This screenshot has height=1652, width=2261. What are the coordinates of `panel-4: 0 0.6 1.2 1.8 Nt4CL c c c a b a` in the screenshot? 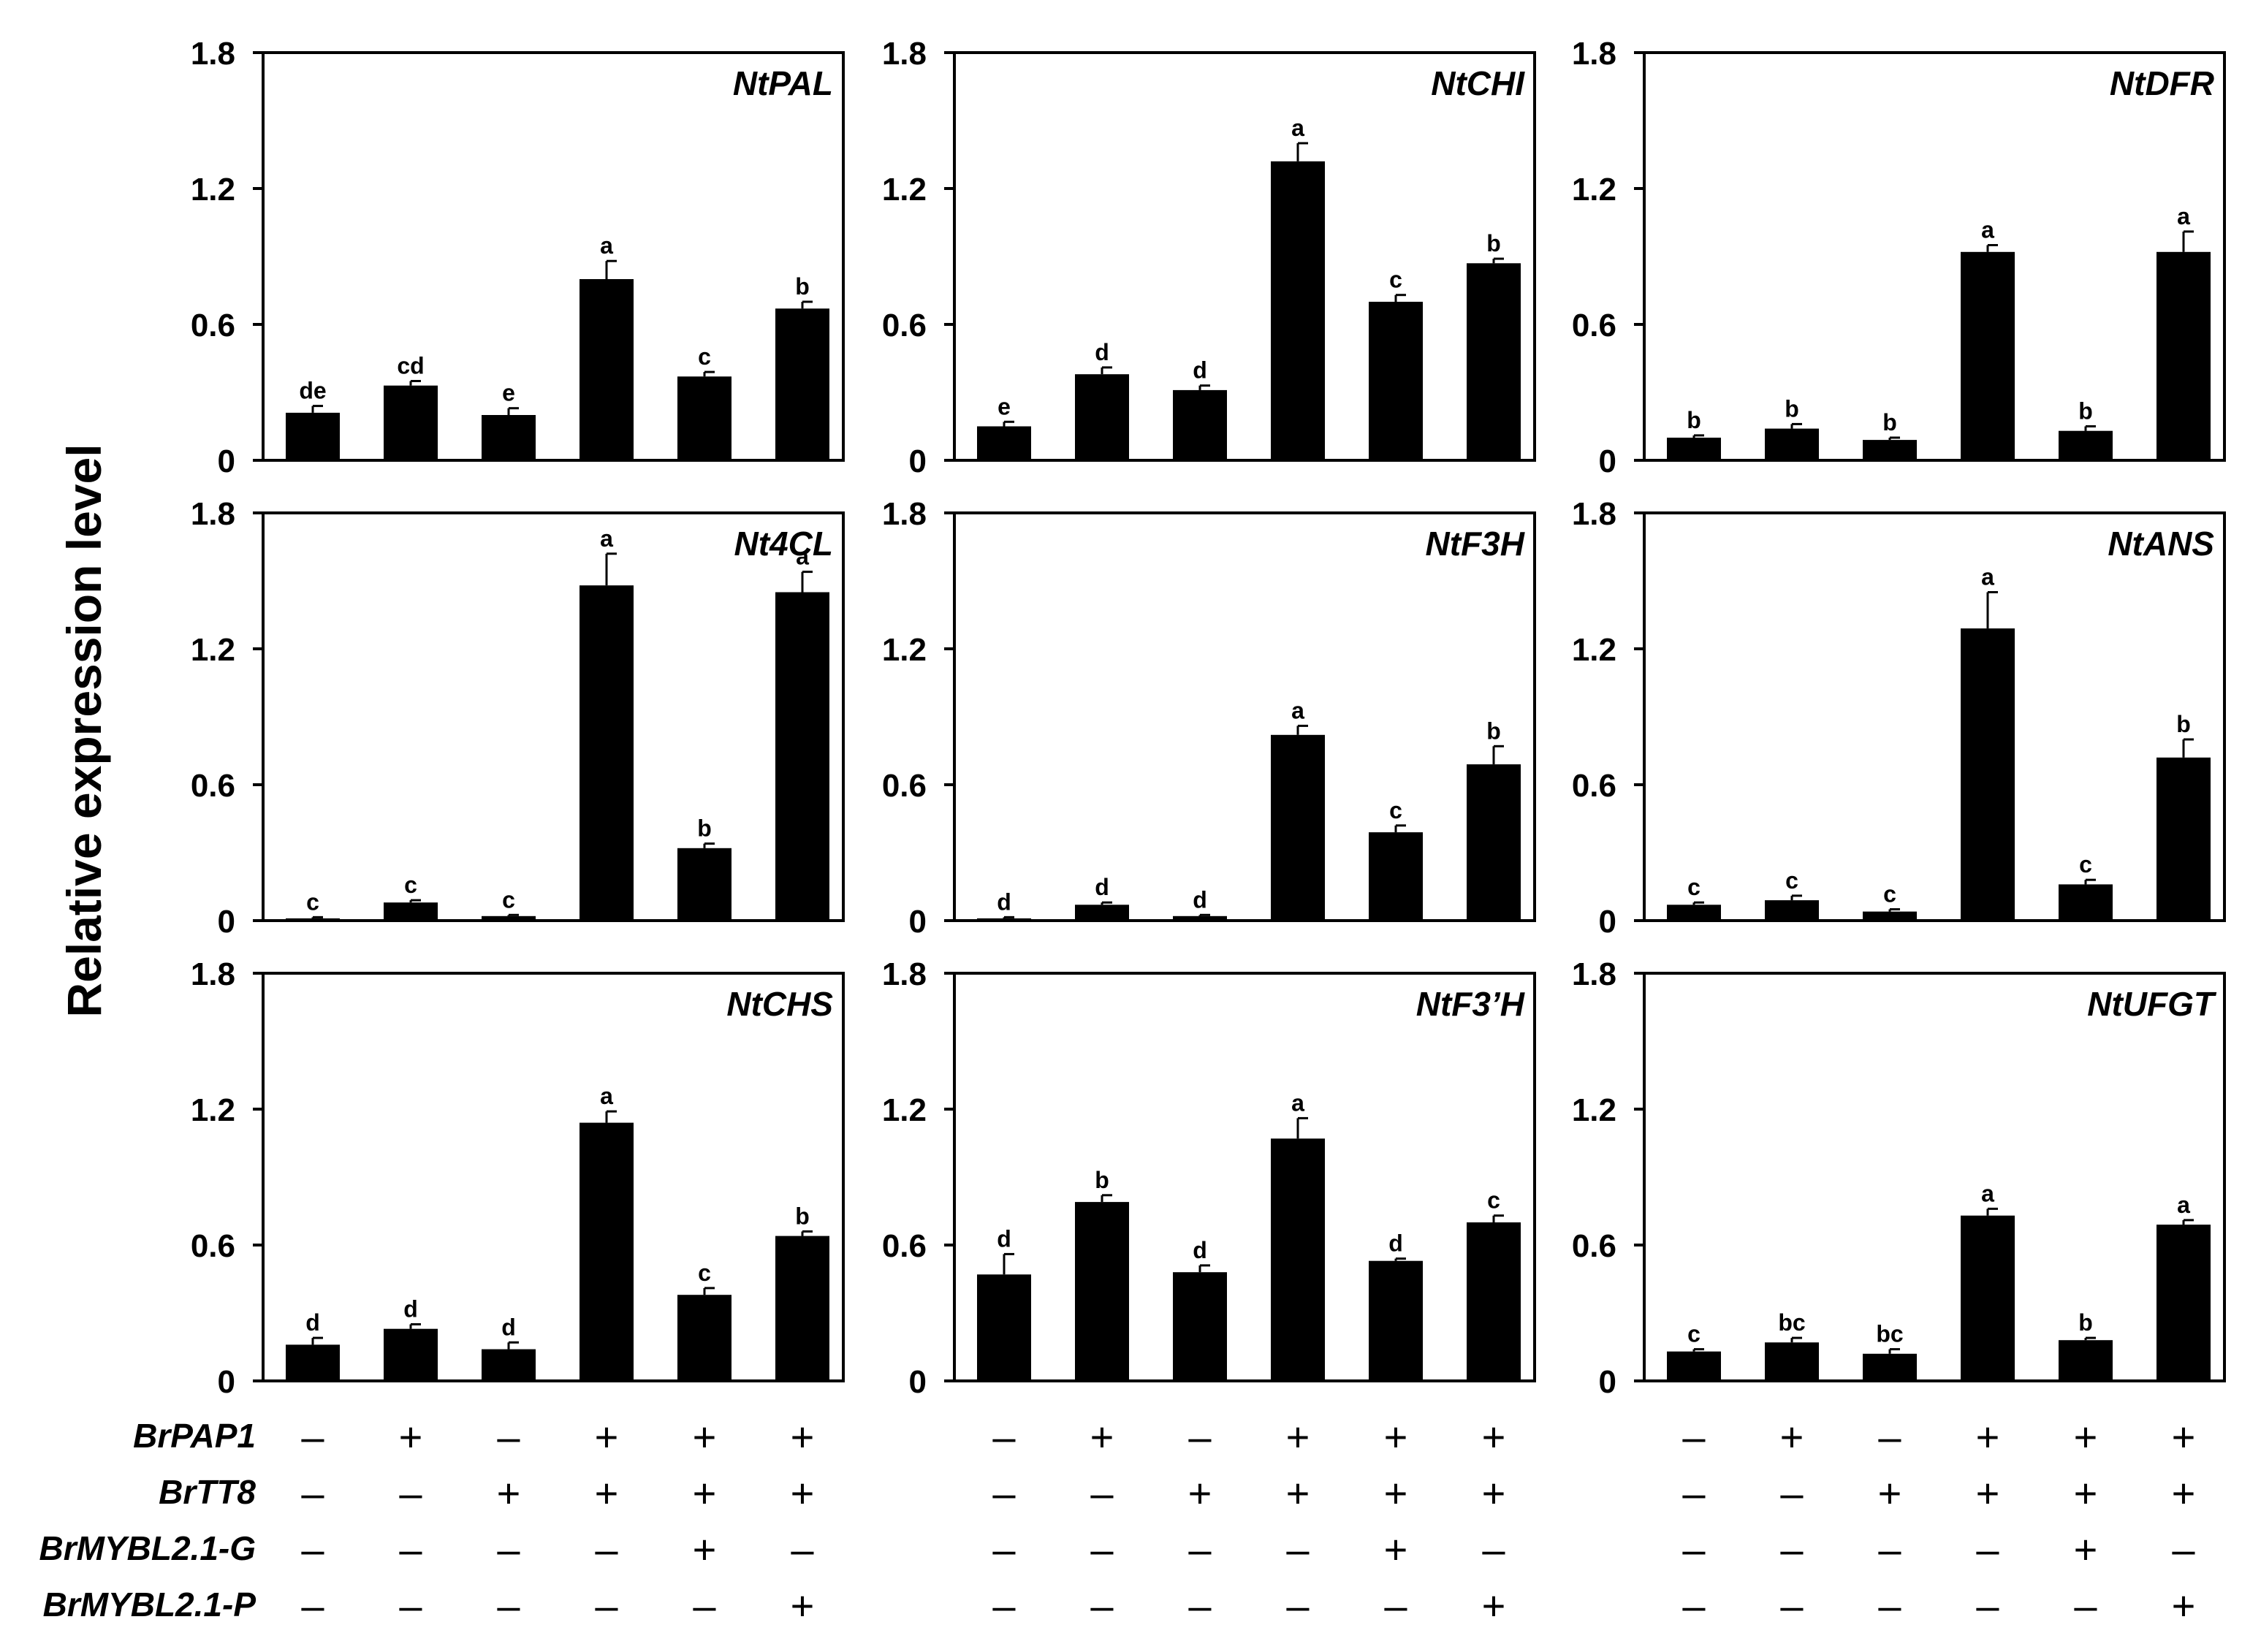 It's located at (518, 718).